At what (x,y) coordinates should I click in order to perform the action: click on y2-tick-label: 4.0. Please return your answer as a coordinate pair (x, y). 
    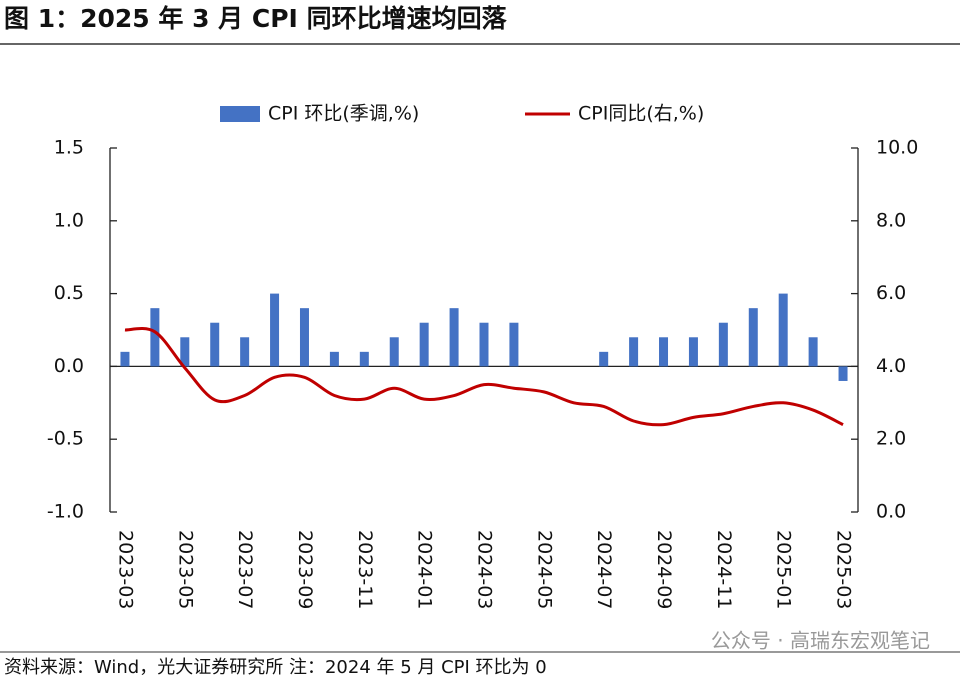
    Looking at the image, I should click on (891, 366).